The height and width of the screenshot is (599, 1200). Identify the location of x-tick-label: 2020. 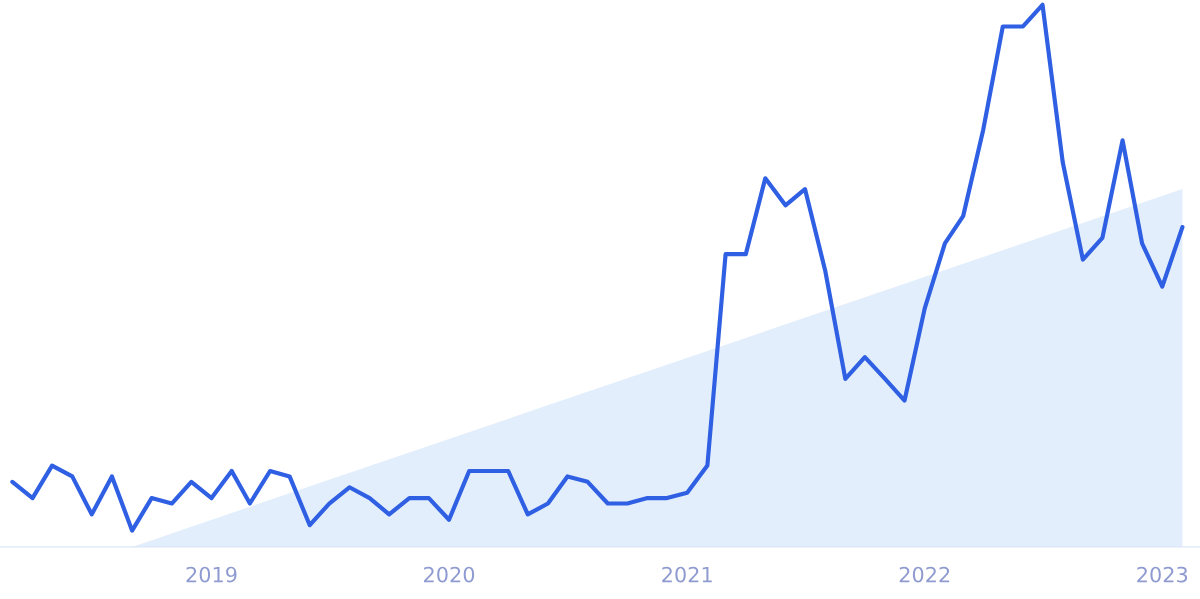
(449, 574).